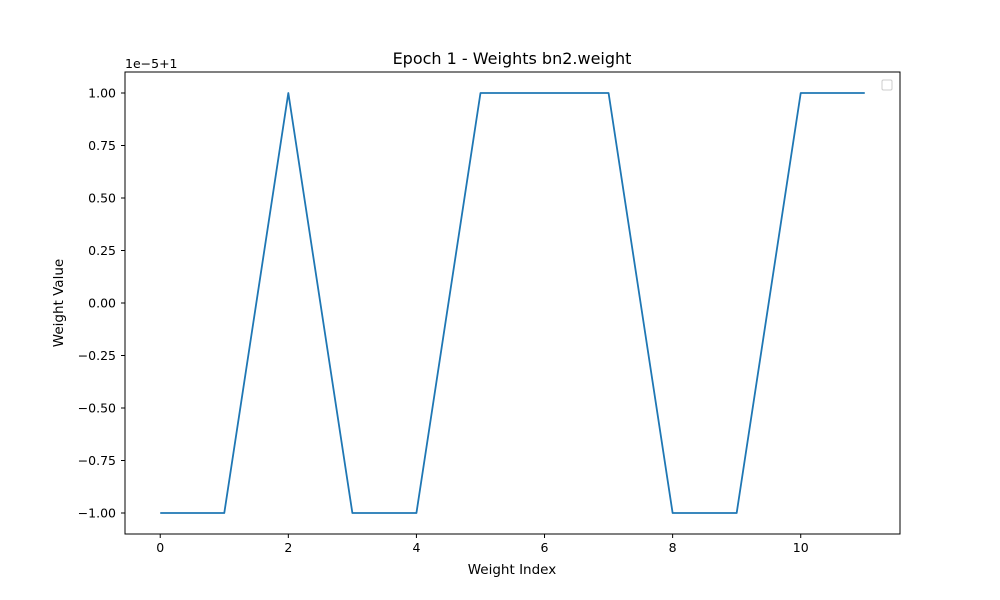 This screenshot has width=1000, height=600. Describe the element at coordinates (97, 408) in the screenshot. I see `y-tick-label: −0.50` at that location.